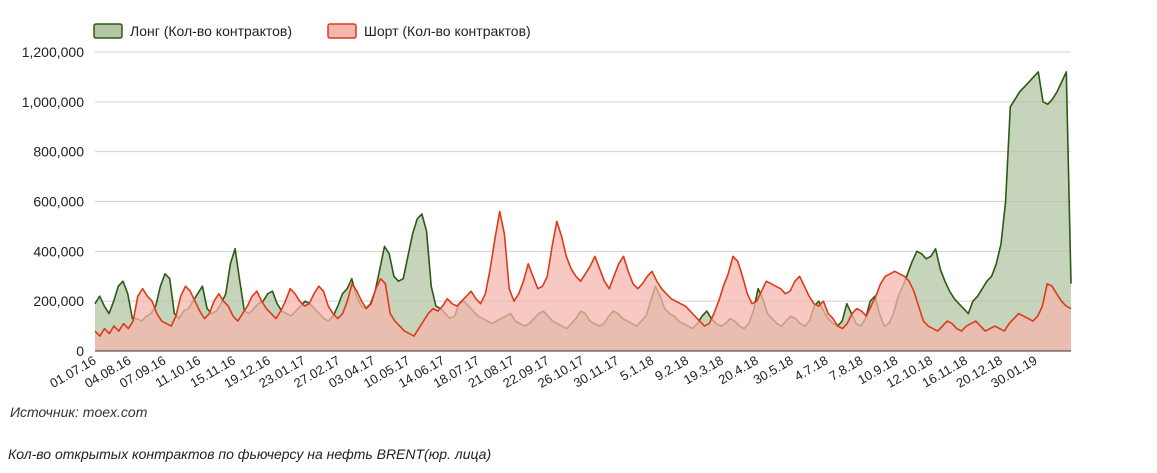 This screenshot has width=1157, height=473. What do you see at coordinates (53, 102) in the screenshot?
I see `y-tick-label: 1,000,000` at bounding box center [53, 102].